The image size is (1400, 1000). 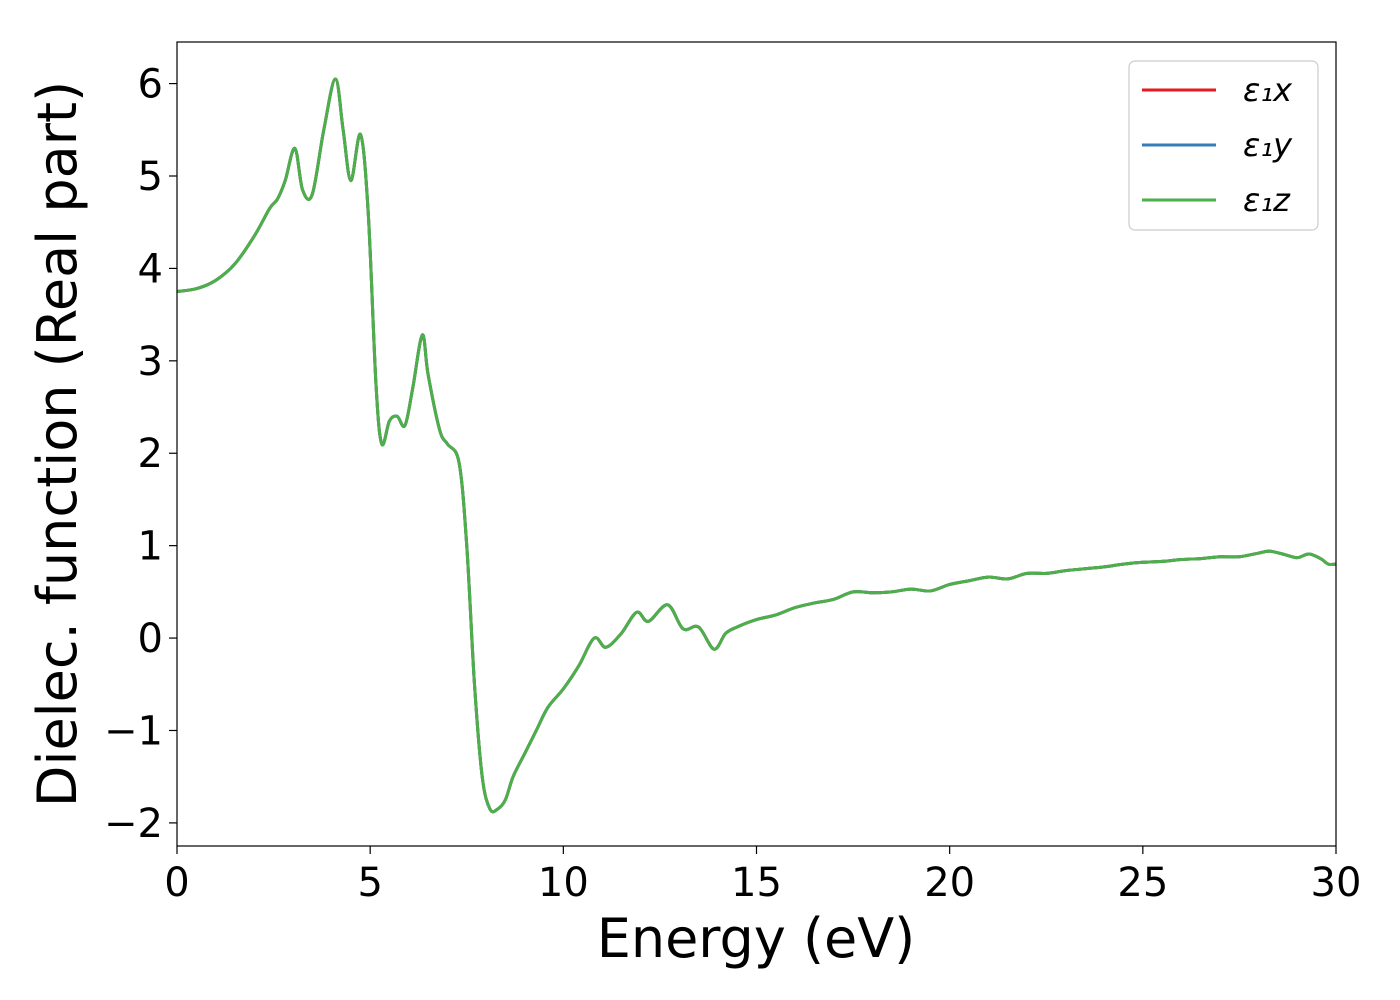 I want to click on y-tick-label: 6, so click(x=150, y=85).